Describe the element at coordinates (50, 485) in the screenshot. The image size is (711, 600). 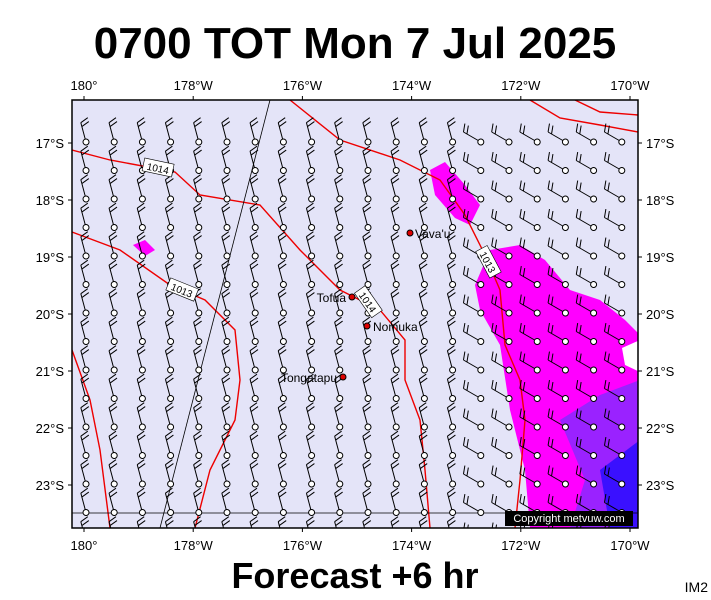
I see `lat-label: 23°S` at that location.